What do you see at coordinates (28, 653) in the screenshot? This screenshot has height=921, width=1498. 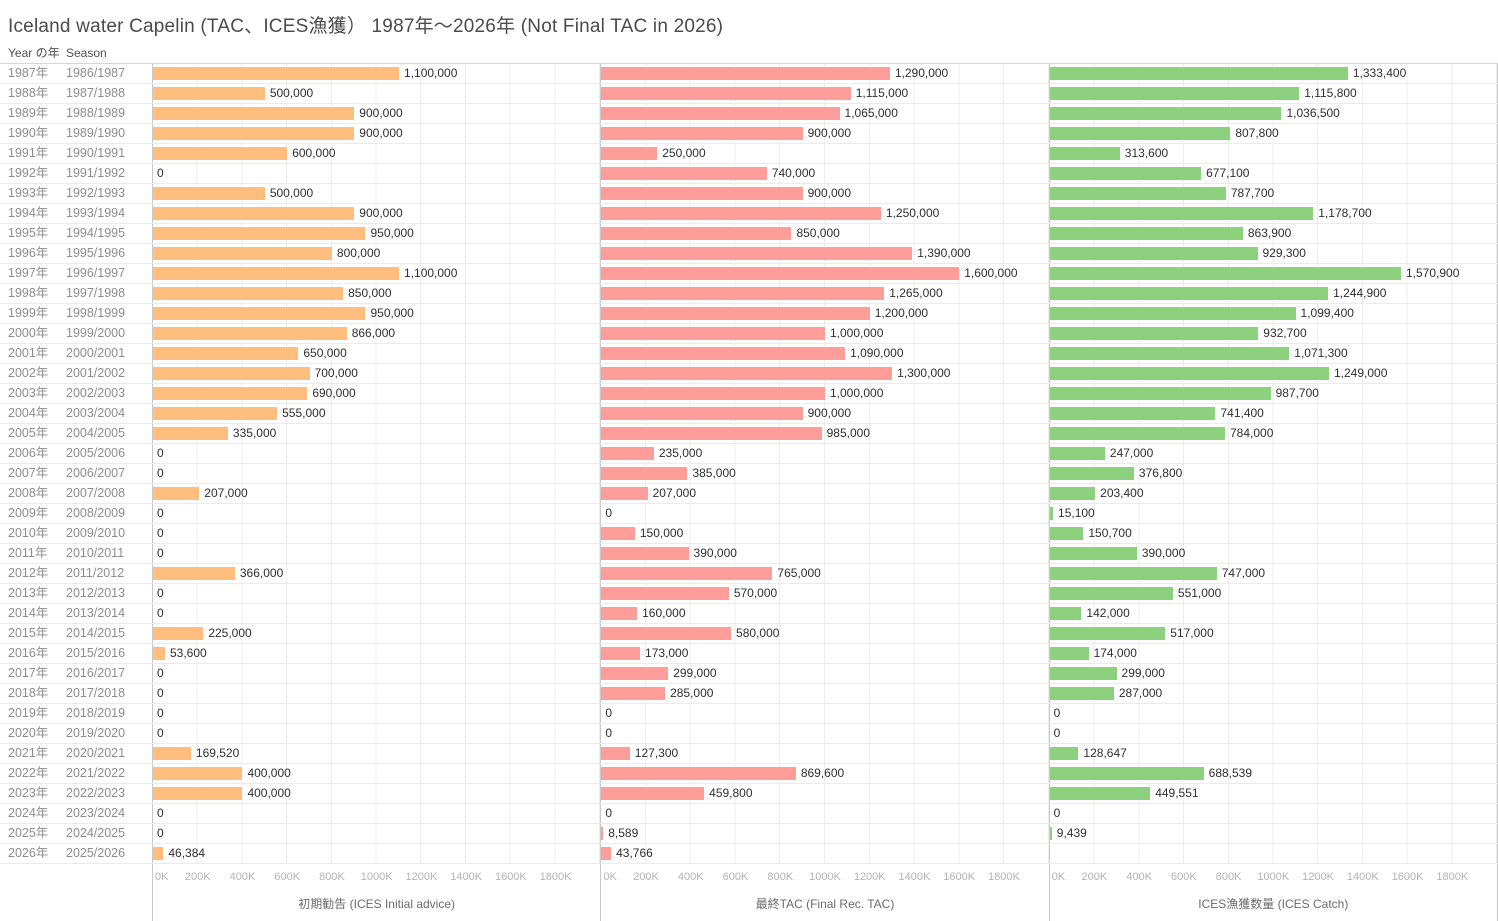 I see `year-label: 2016年` at bounding box center [28, 653].